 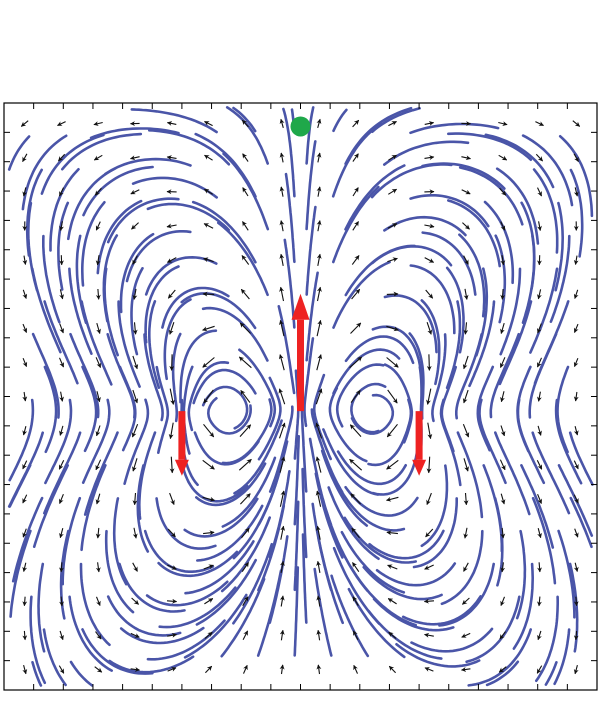 I want to click on green-dot-marker, so click(x=300, y=126).